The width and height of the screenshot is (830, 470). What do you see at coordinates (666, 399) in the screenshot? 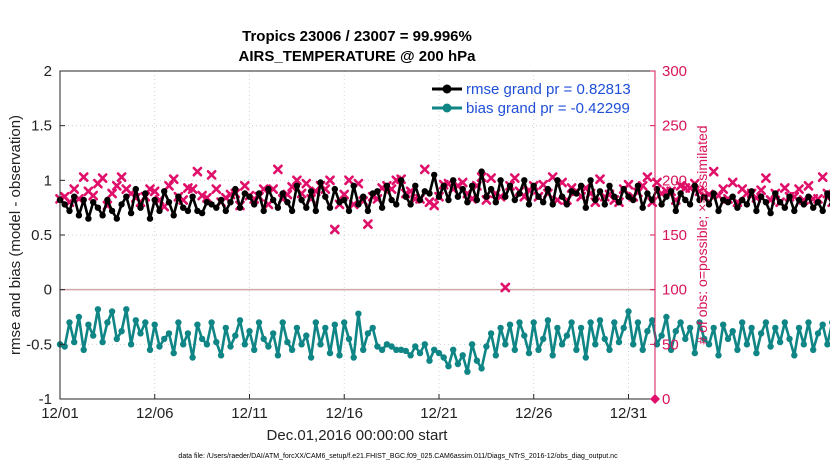
I see `y-right-tick-label: 0` at bounding box center [666, 399].